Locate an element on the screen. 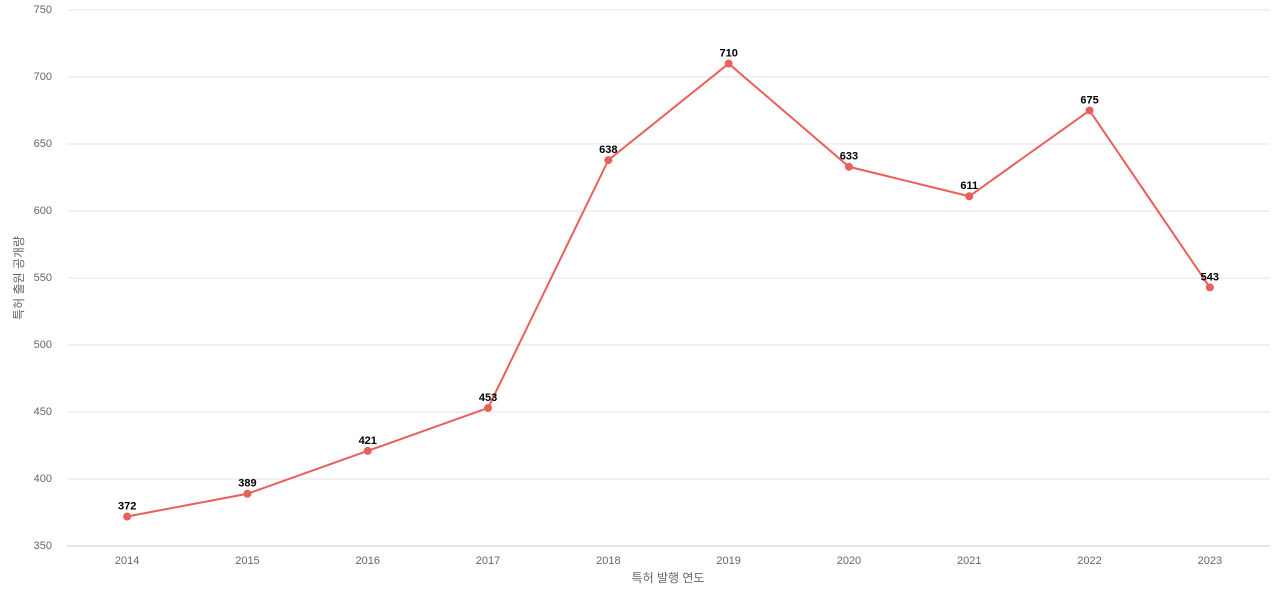 This screenshot has height=600, width=1280. x-tick-label: 2022 is located at coordinates (1089, 561).